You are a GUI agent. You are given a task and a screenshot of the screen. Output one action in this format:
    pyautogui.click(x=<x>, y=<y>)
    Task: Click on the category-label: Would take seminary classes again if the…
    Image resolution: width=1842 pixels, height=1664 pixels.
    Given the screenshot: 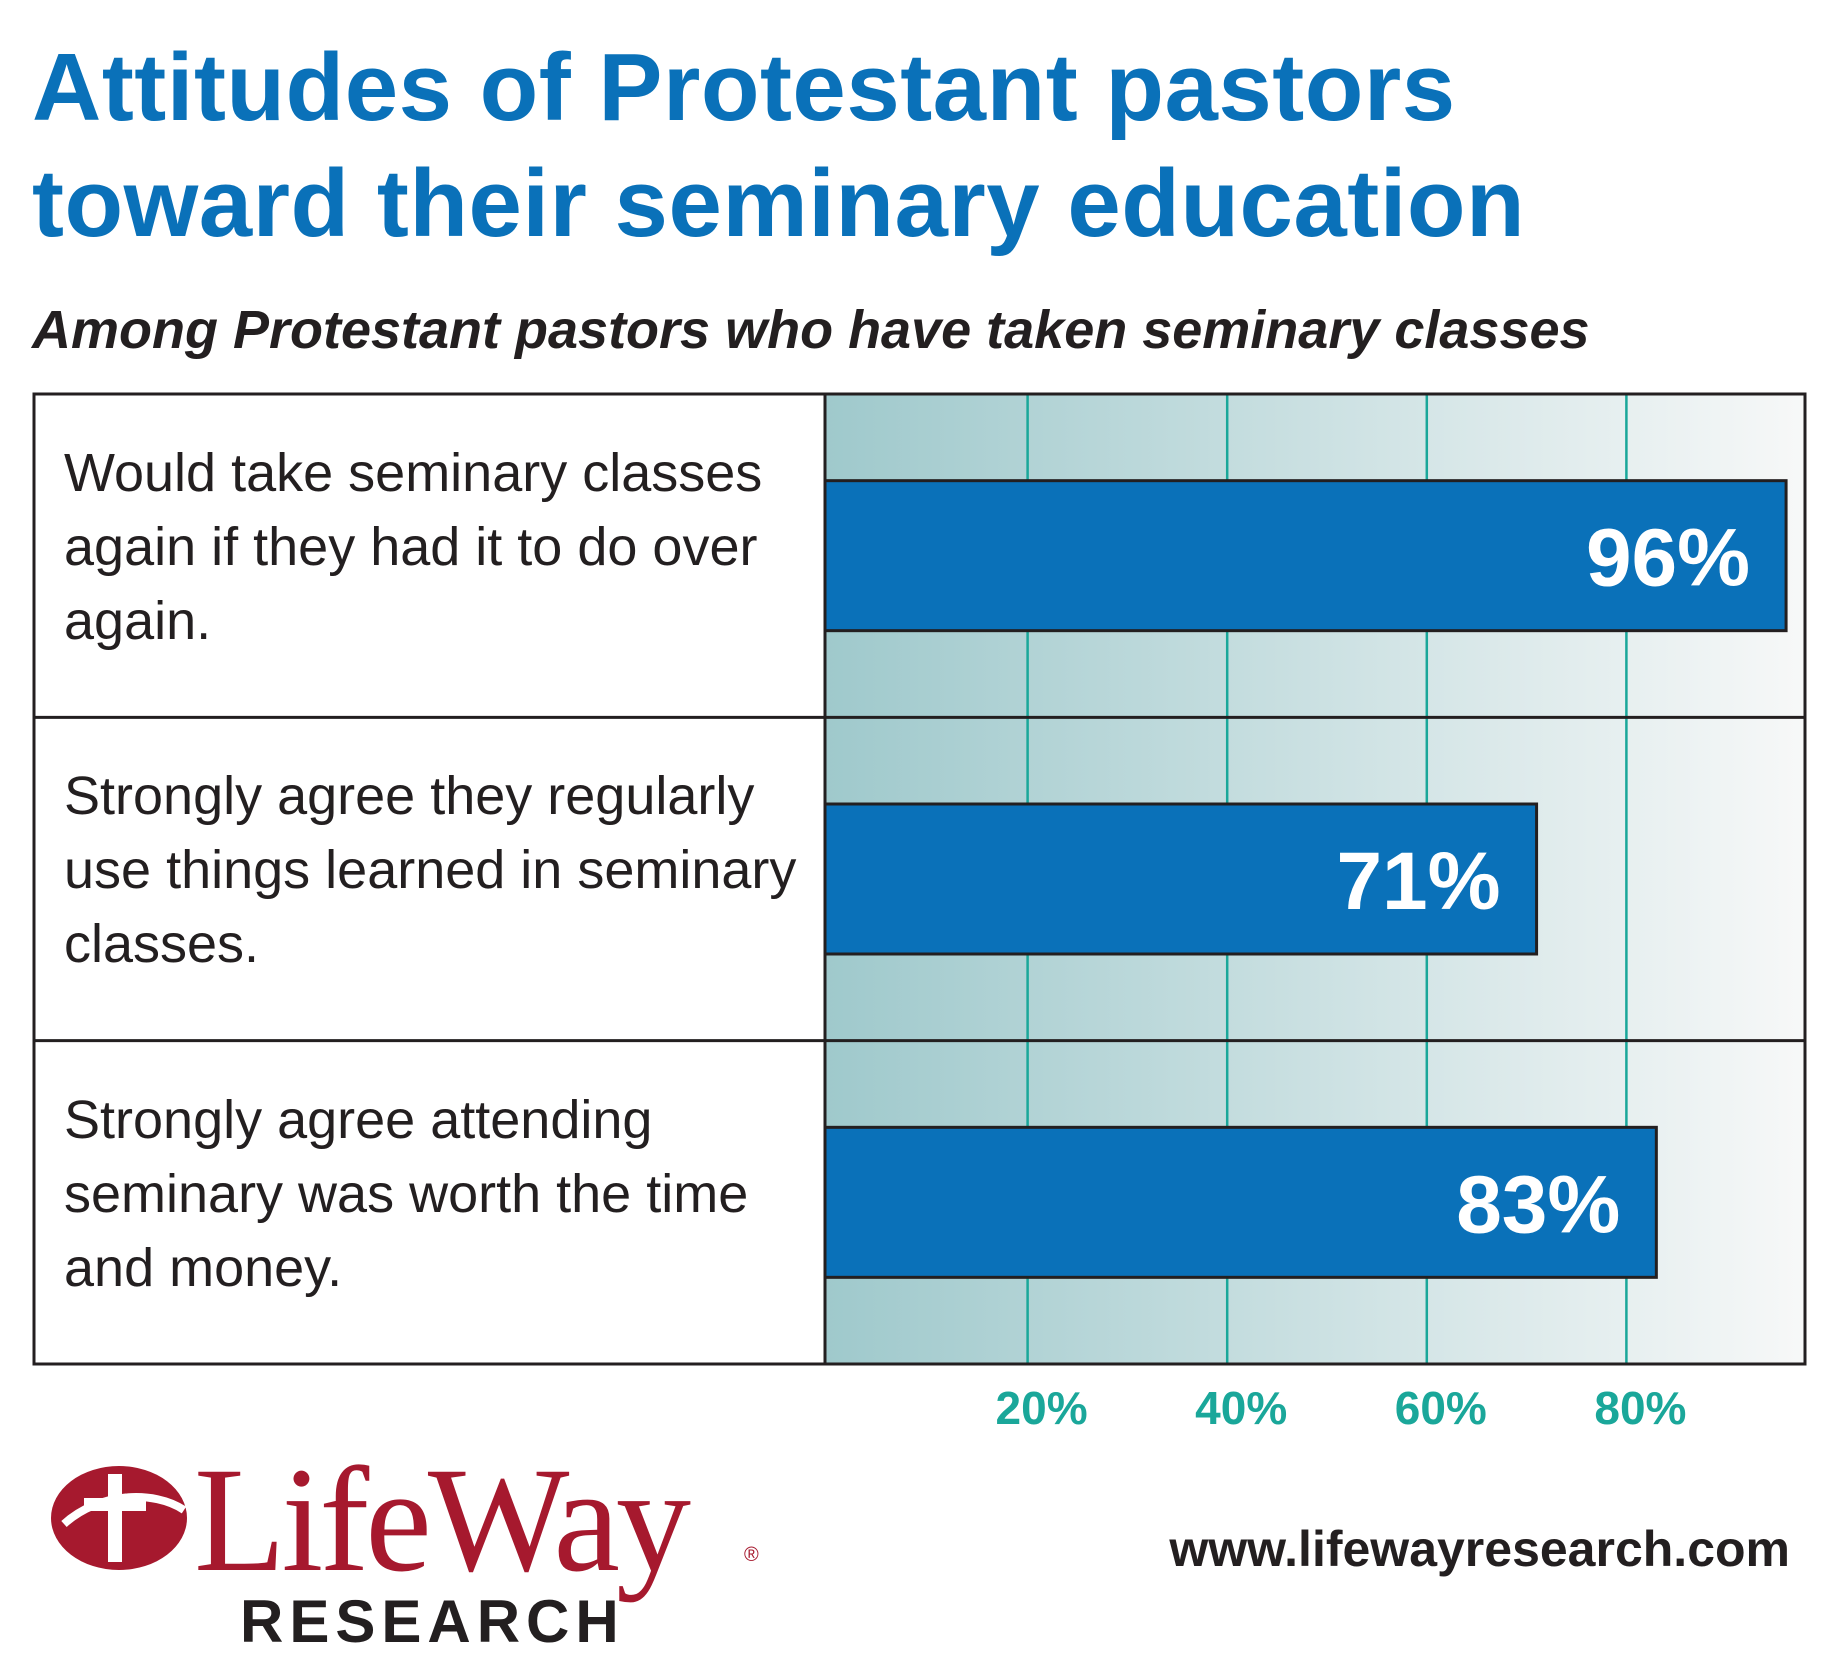 What is the action you would take?
    pyautogui.click(x=413, y=547)
    